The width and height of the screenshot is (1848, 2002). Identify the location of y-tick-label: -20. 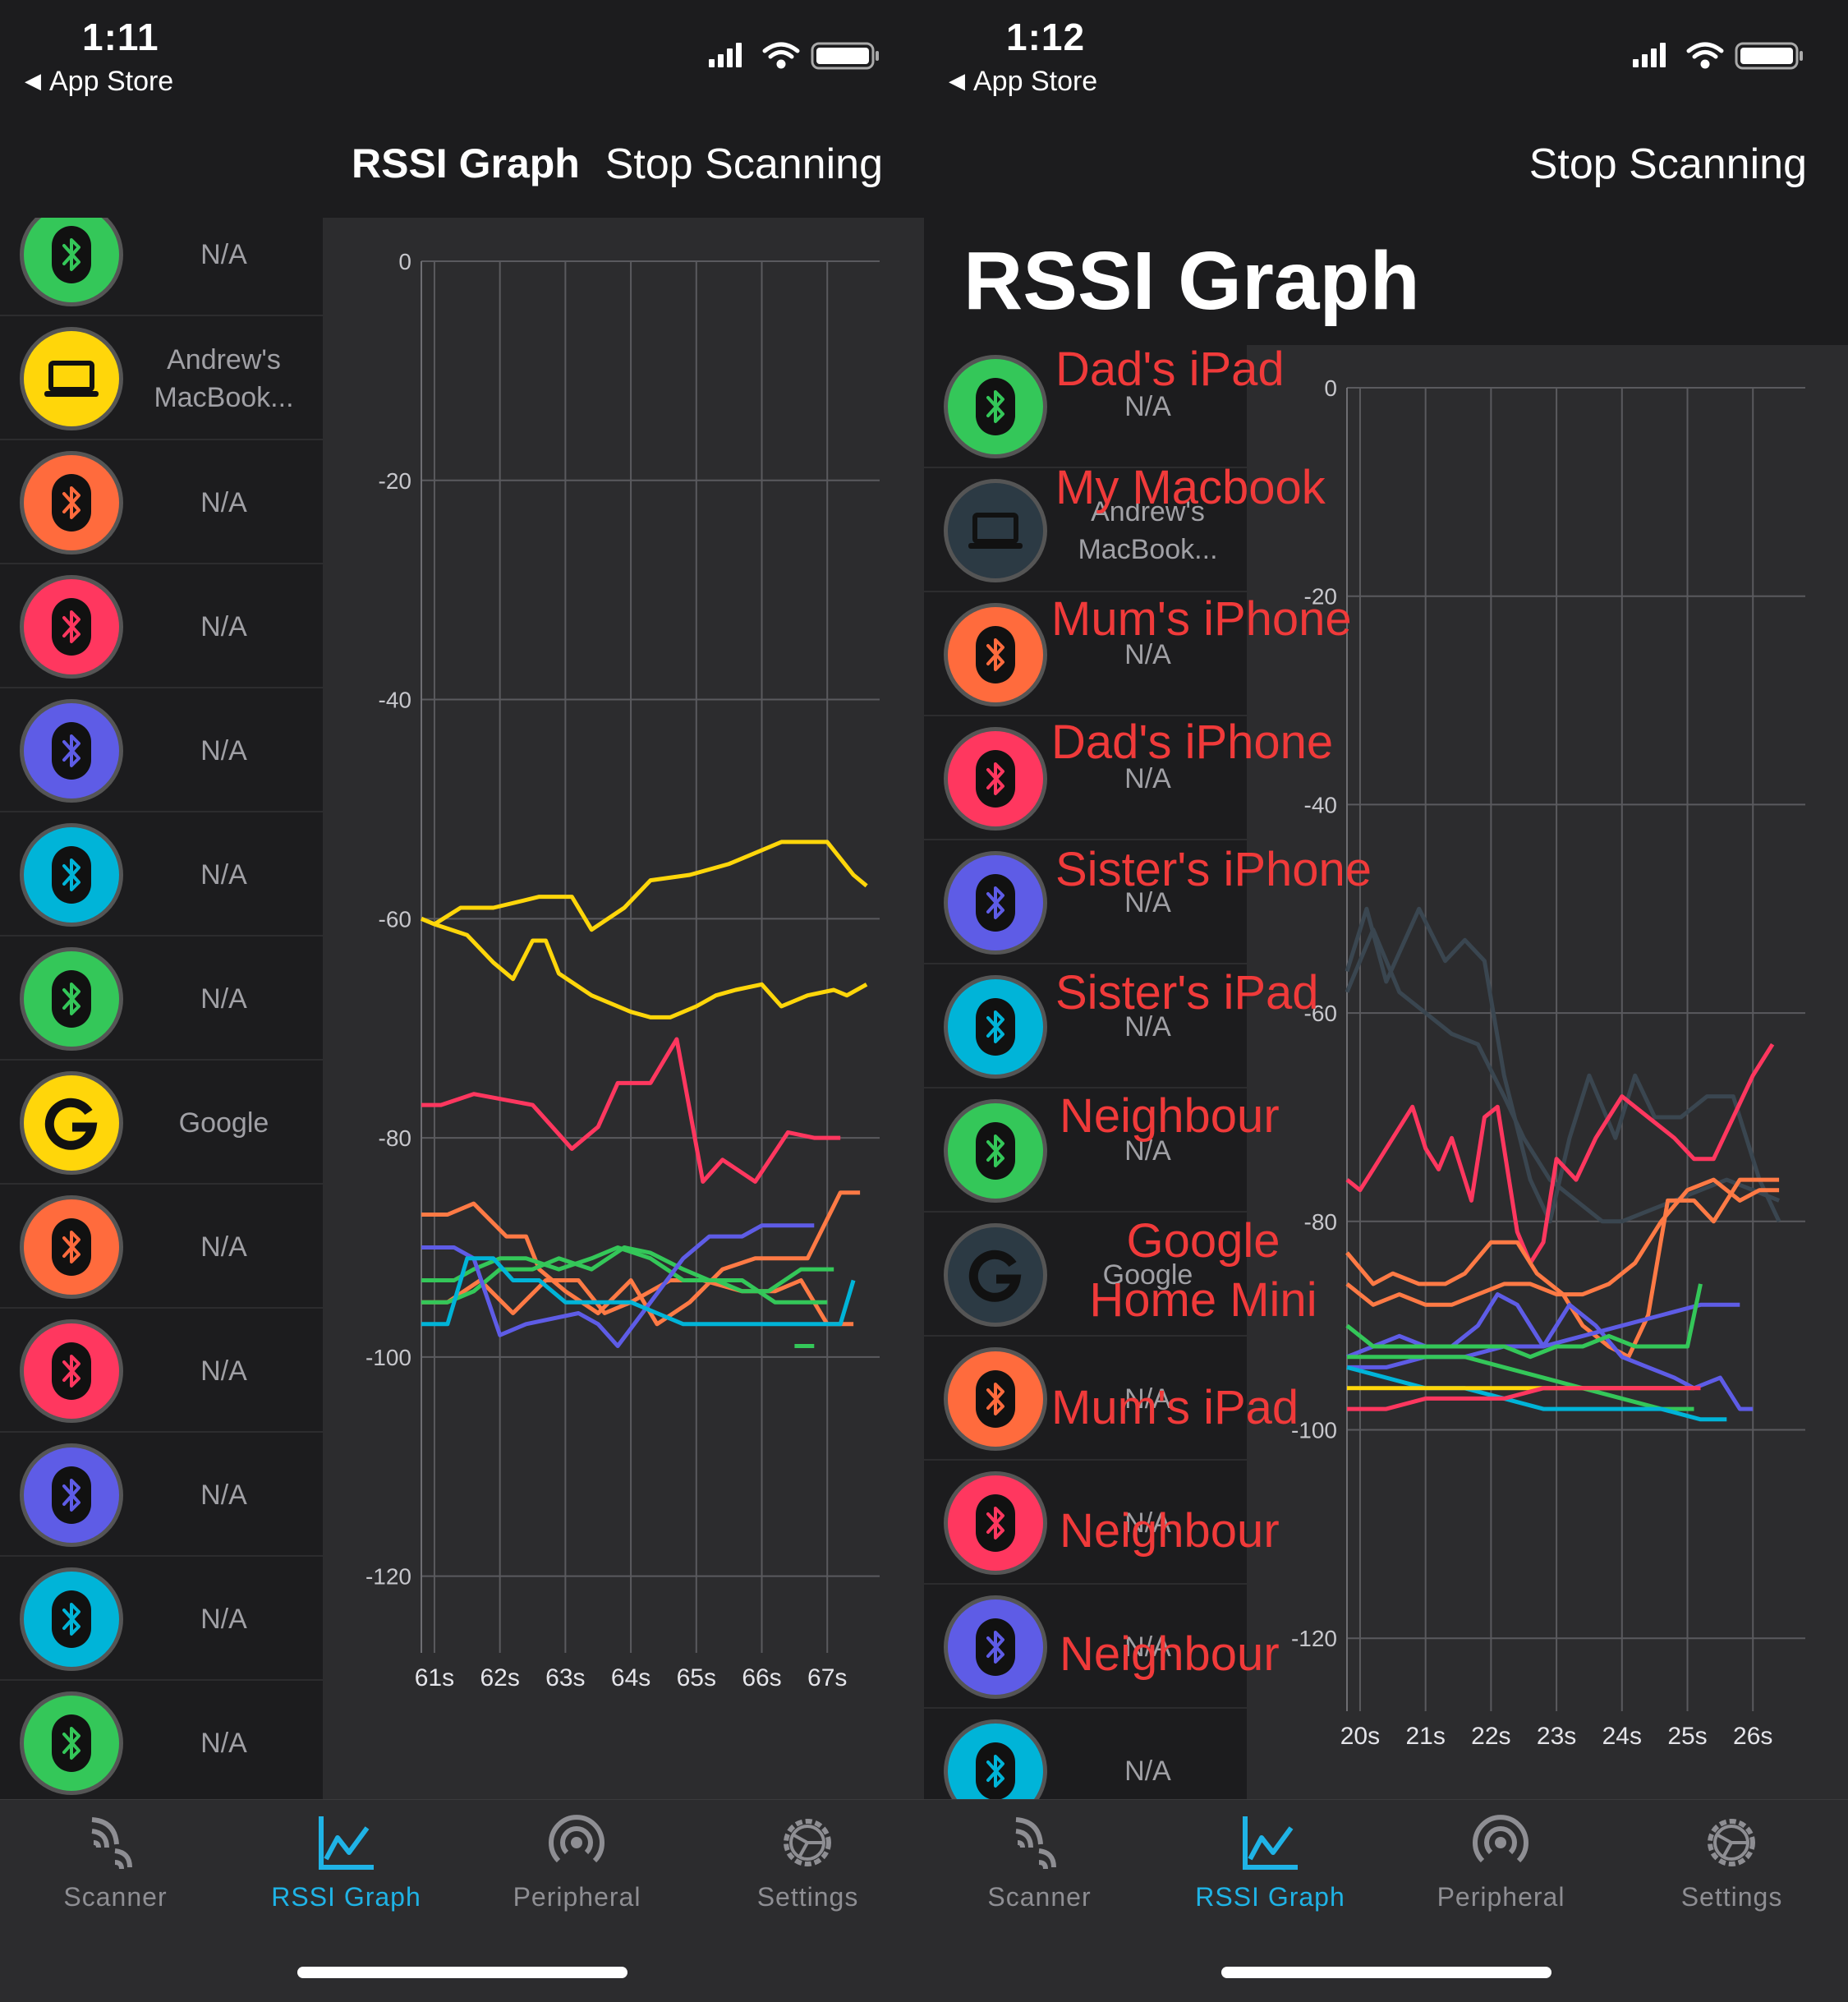
(395, 481).